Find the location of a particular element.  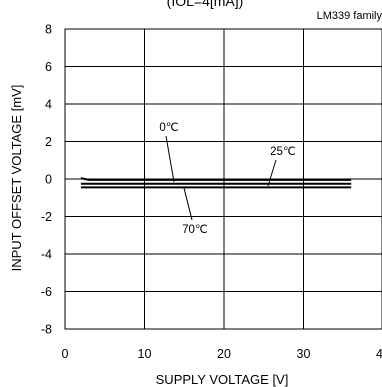

x-tick-labels: 0 10 20 30 40 is located at coordinates (222, 354).